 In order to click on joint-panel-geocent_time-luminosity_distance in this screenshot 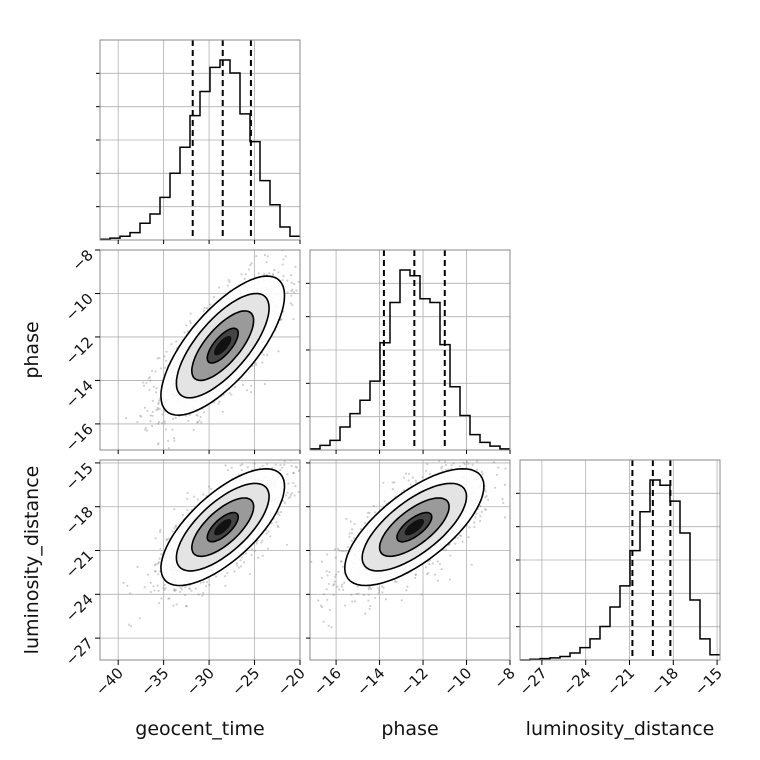, I will do `click(200, 558)`.